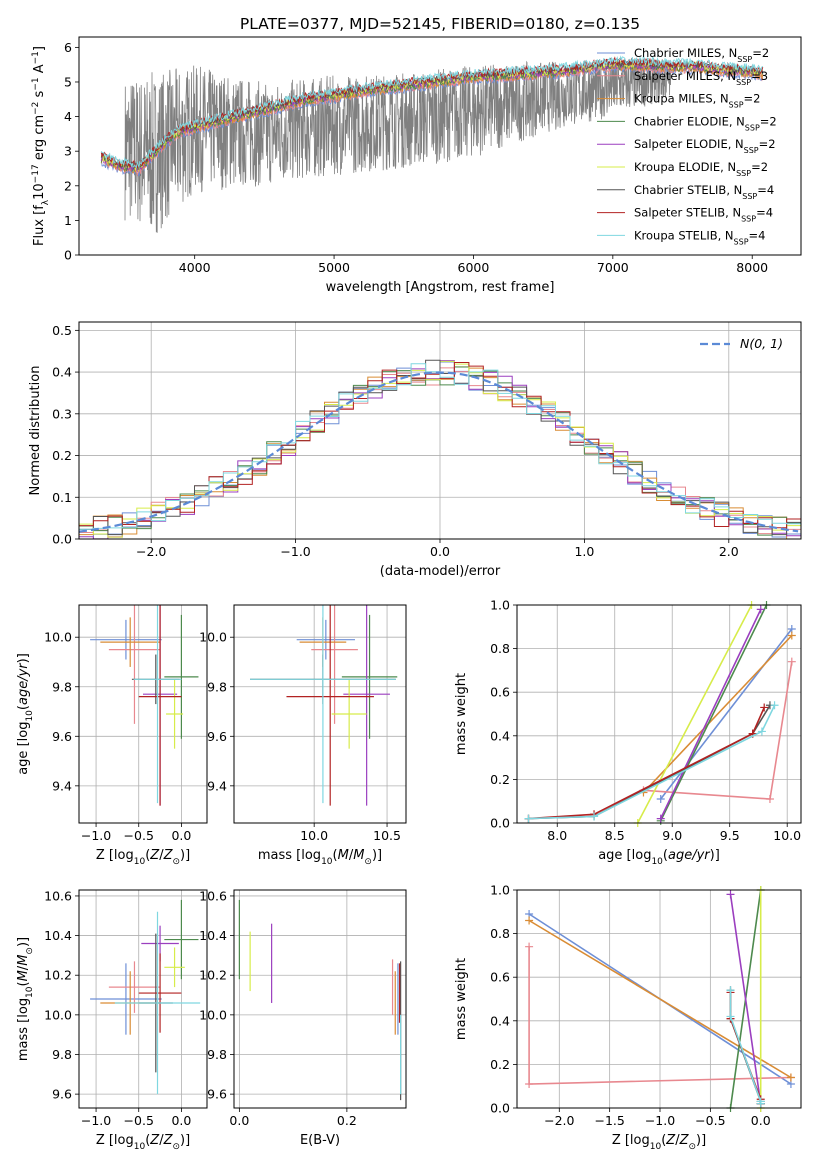 The height and width of the screenshot is (1170, 819). Describe the element at coordinates (68, 47) in the screenshot. I see `y-tick-label: 6` at that location.